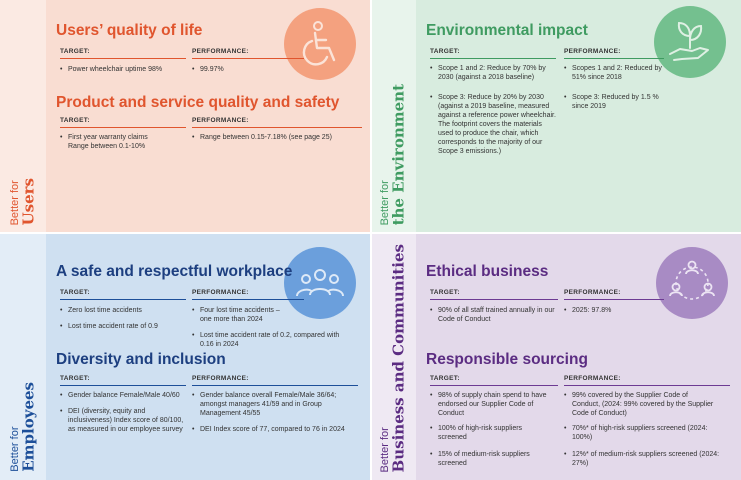  Describe the element at coordinates (75, 51) in the screenshot. I see `users-target-head-1: TARGET:` at that location.